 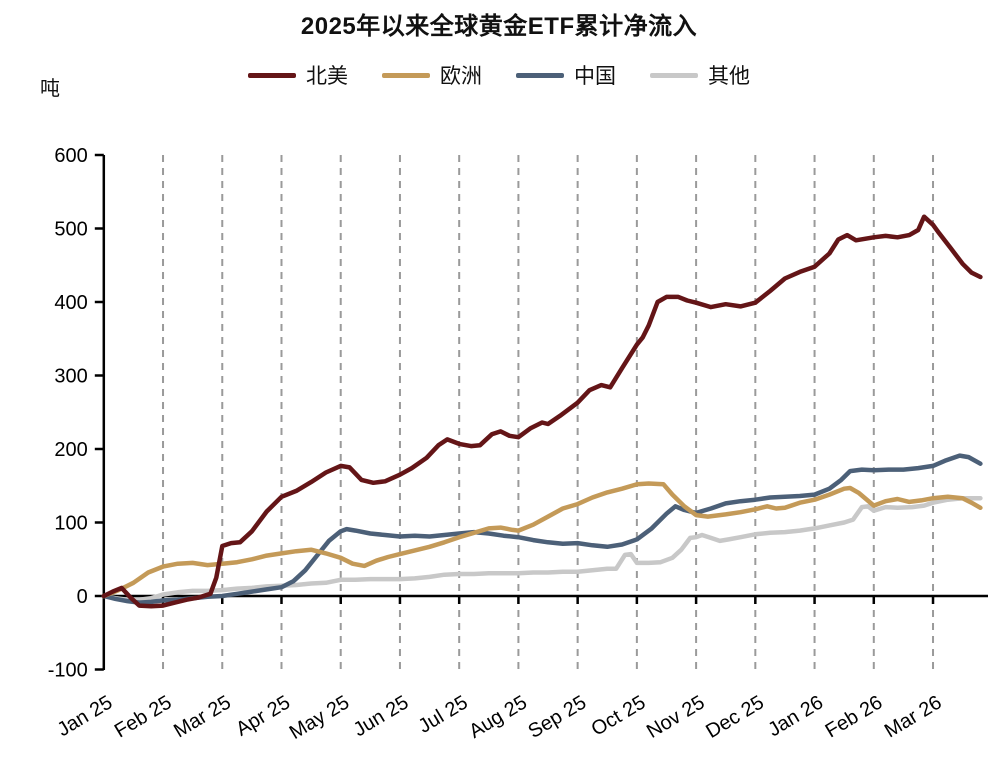 What do you see at coordinates (70, 303) in the screenshot?
I see `y-tick-label: 400` at bounding box center [70, 303].